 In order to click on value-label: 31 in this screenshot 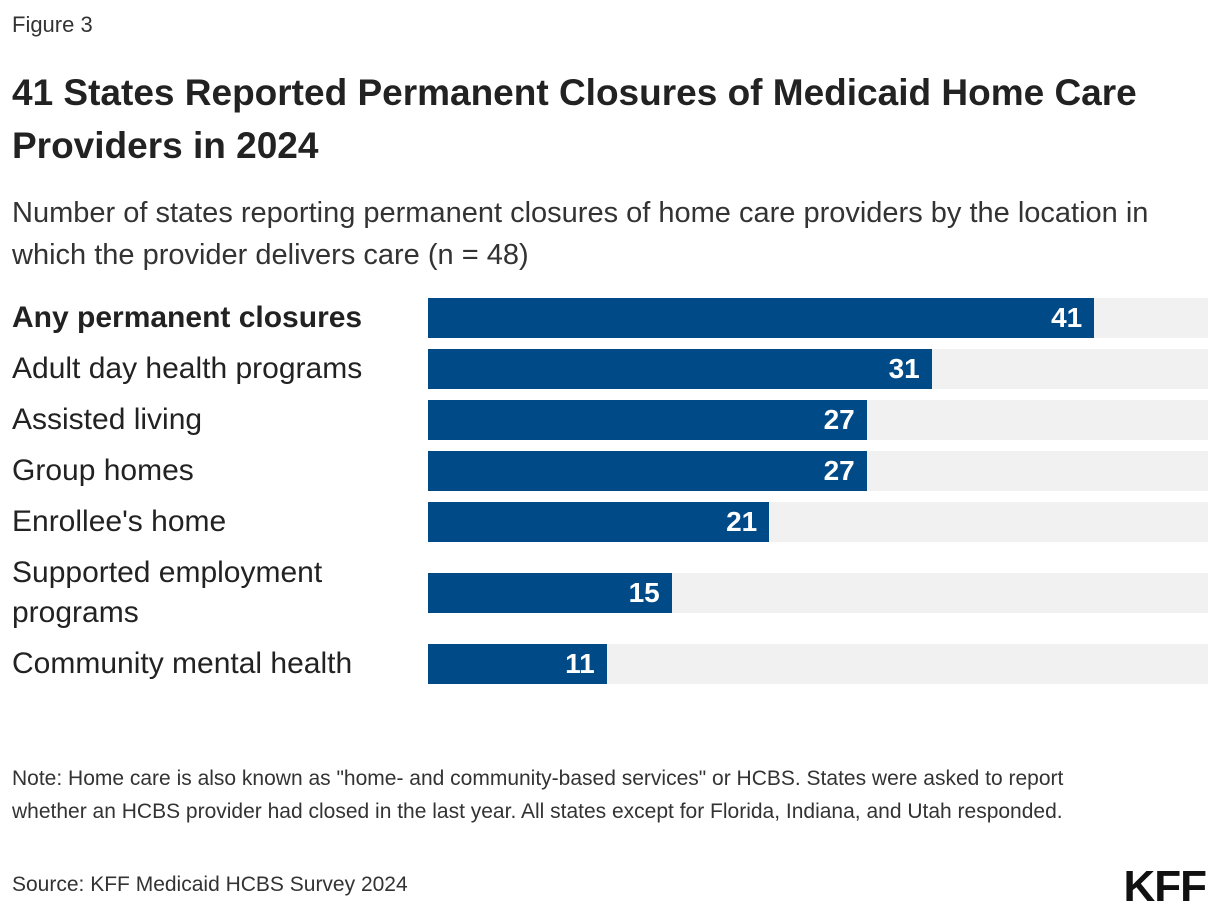, I will do `click(904, 368)`.